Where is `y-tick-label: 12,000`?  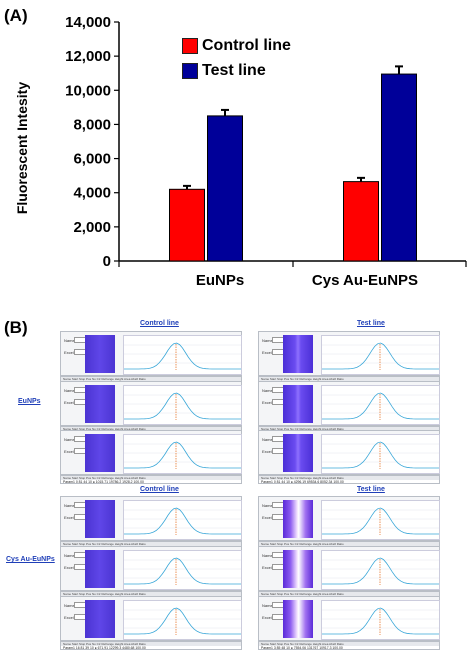 y-tick-label: 12,000 is located at coordinates (88, 56).